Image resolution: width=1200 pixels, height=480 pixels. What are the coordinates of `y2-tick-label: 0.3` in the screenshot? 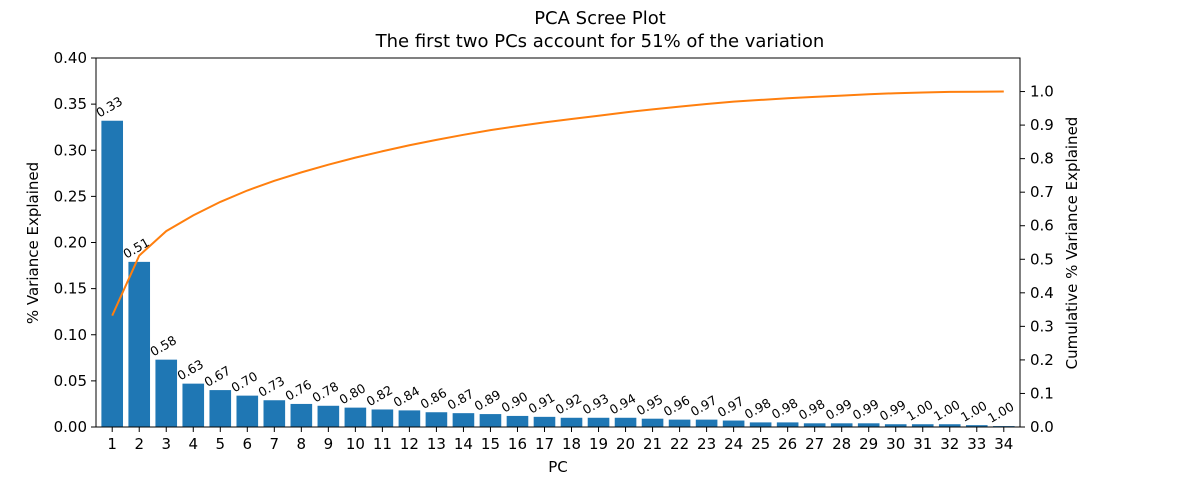 It's located at (1042, 326).